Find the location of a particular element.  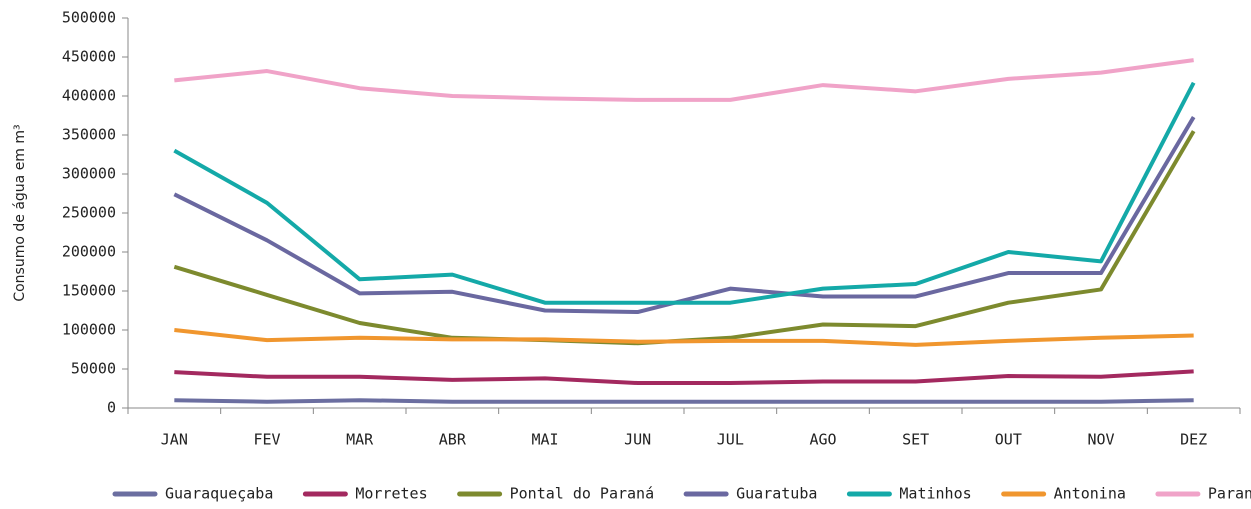

x-tick-label: JUL is located at coordinates (730, 440).